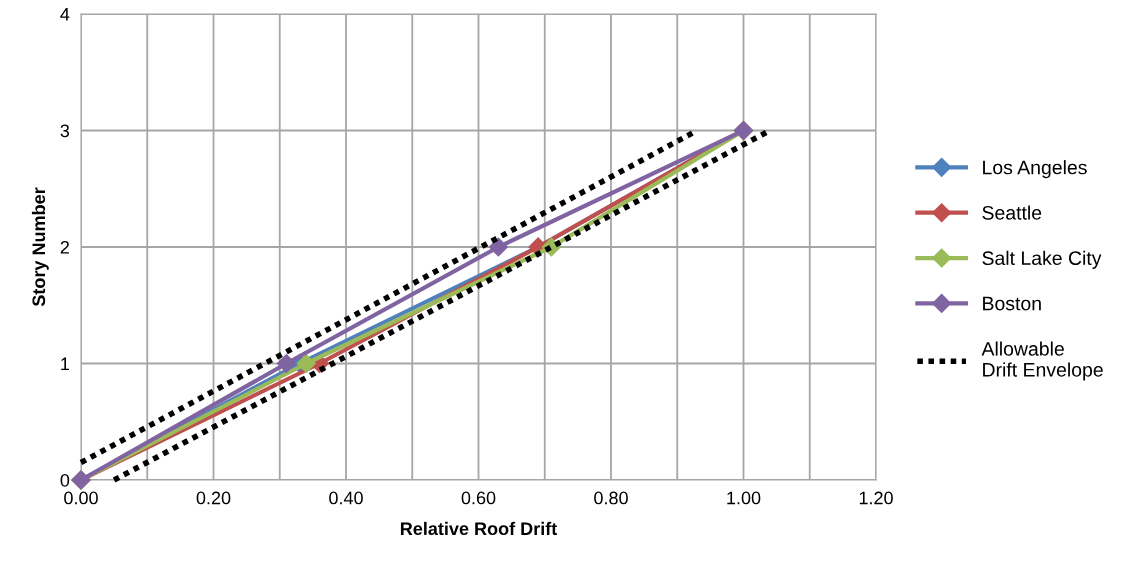  Describe the element at coordinates (478, 498) in the screenshot. I see `x-tick-label: 0.60` at that location.